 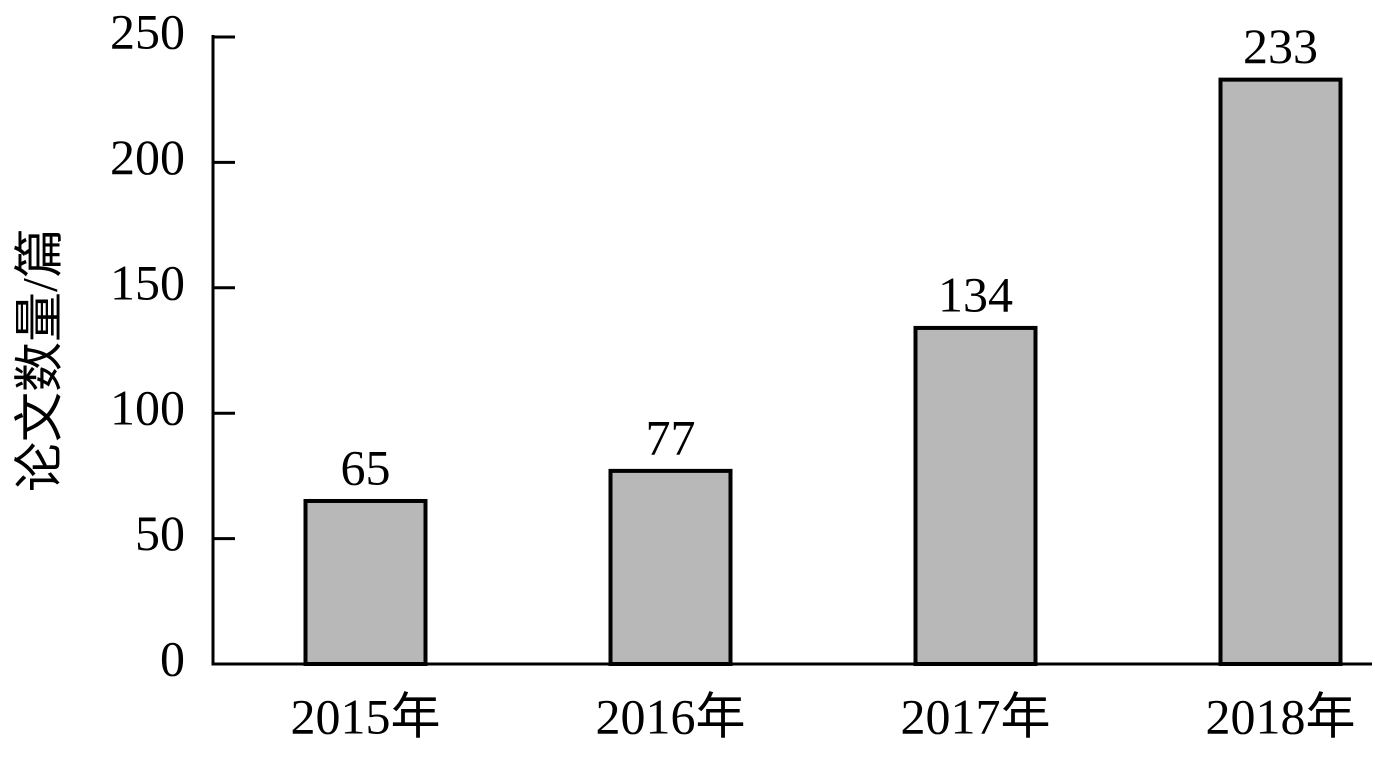 I want to click on x-tick-label: 2015年, so click(x=366, y=716).